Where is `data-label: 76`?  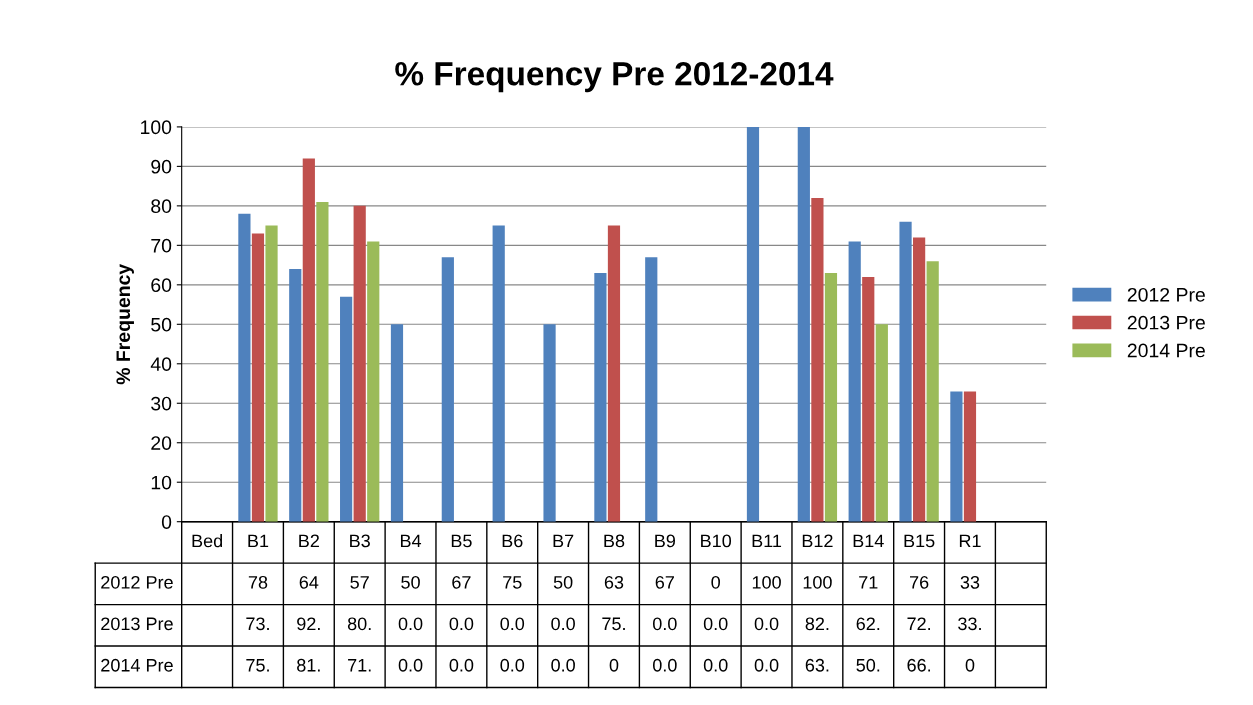 data-label: 76 is located at coordinates (919, 582).